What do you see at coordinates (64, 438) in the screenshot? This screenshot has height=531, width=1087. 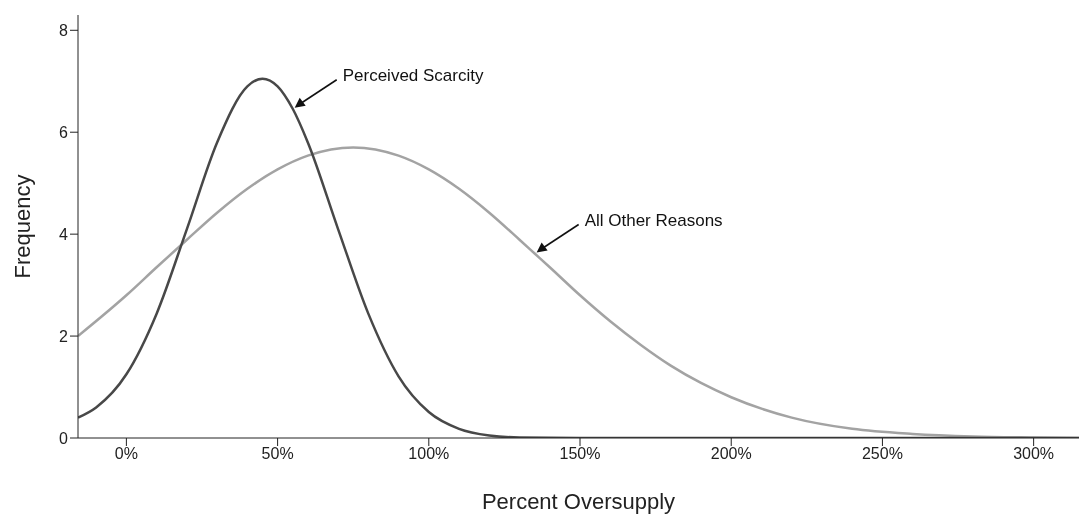 I see `y-tick-label: 0` at bounding box center [64, 438].